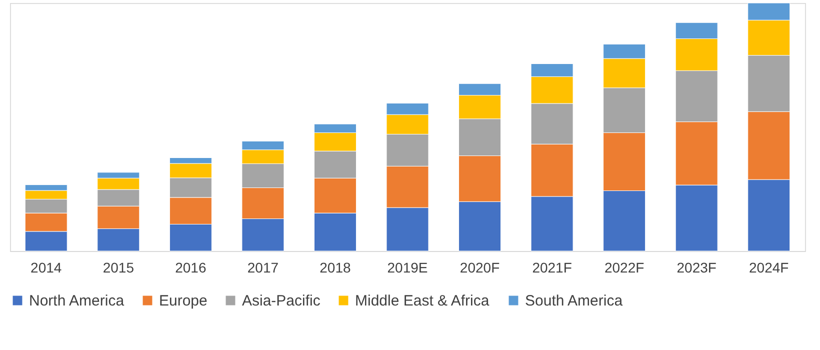 Image resolution: width=820 pixels, height=350 pixels. What do you see at coordinates (118, 268) in the screenshot?
I see `x-tick-label: 2015` at bounding box center [118, 268].